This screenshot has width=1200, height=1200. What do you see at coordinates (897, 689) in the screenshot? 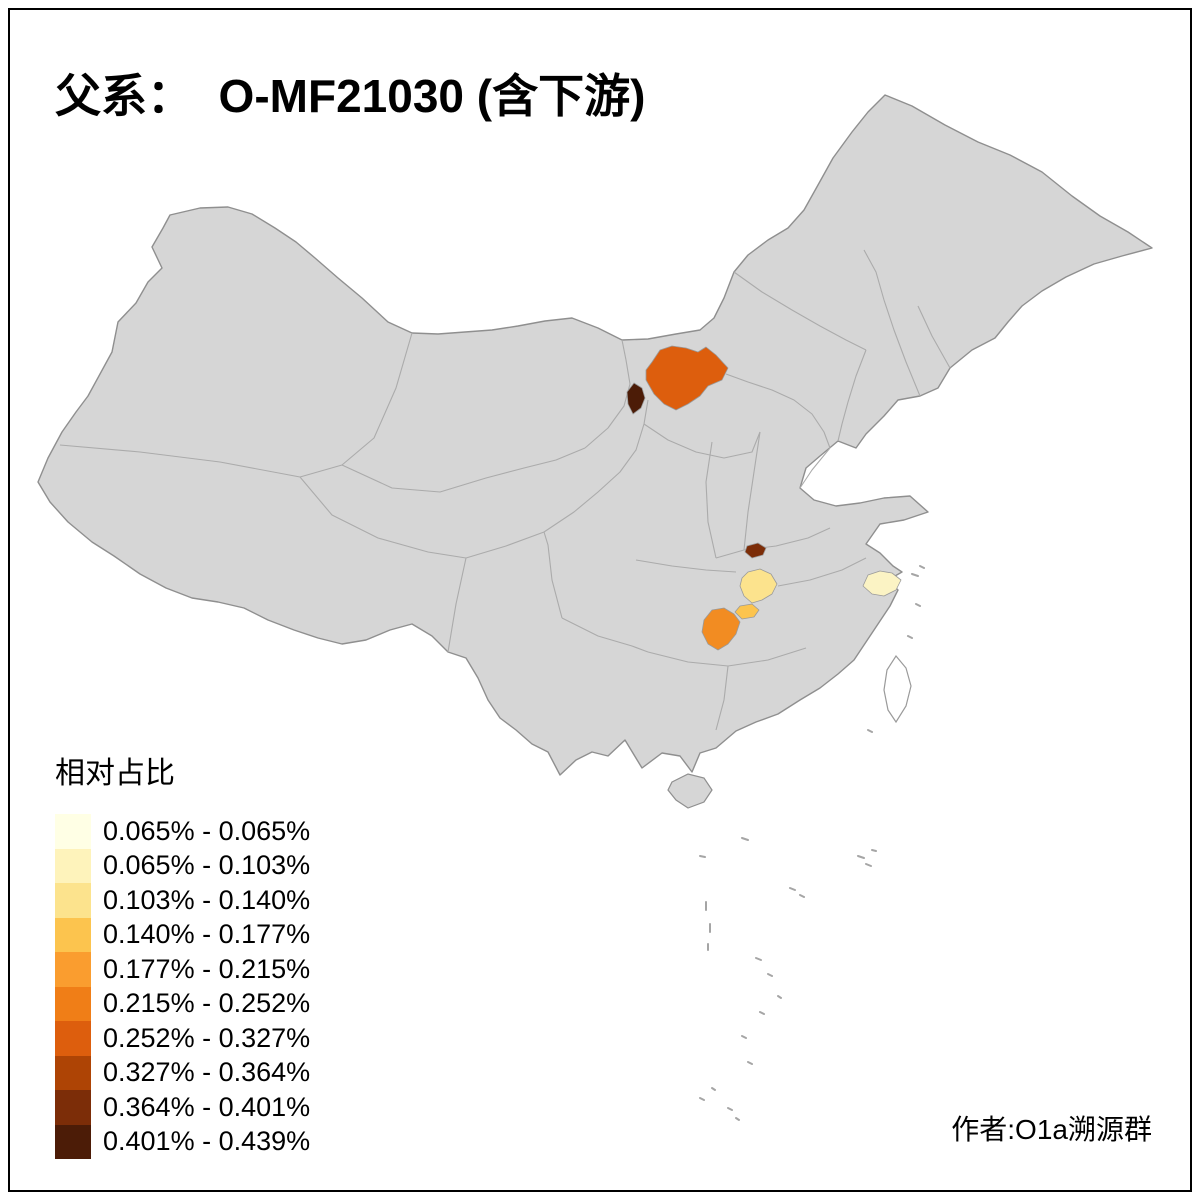
I see `taiwan-island` at bounding box center [897, 689].